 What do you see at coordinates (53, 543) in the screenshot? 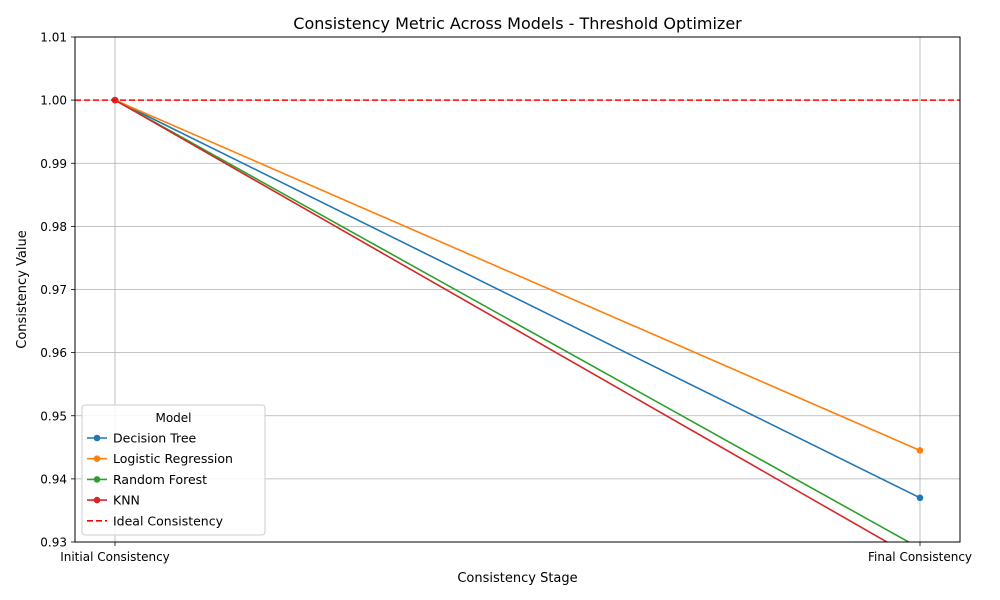
I see `y-tick-label: 0.93` at bounding box center [53, 543].